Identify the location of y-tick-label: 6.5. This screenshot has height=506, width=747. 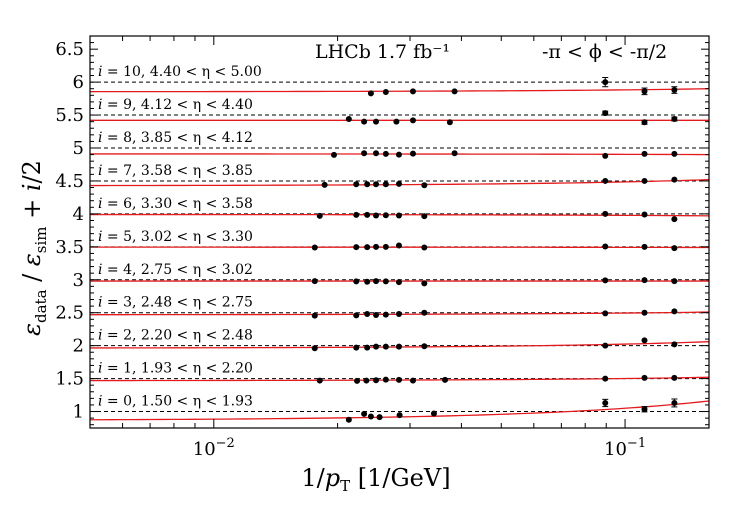
(69, 49).